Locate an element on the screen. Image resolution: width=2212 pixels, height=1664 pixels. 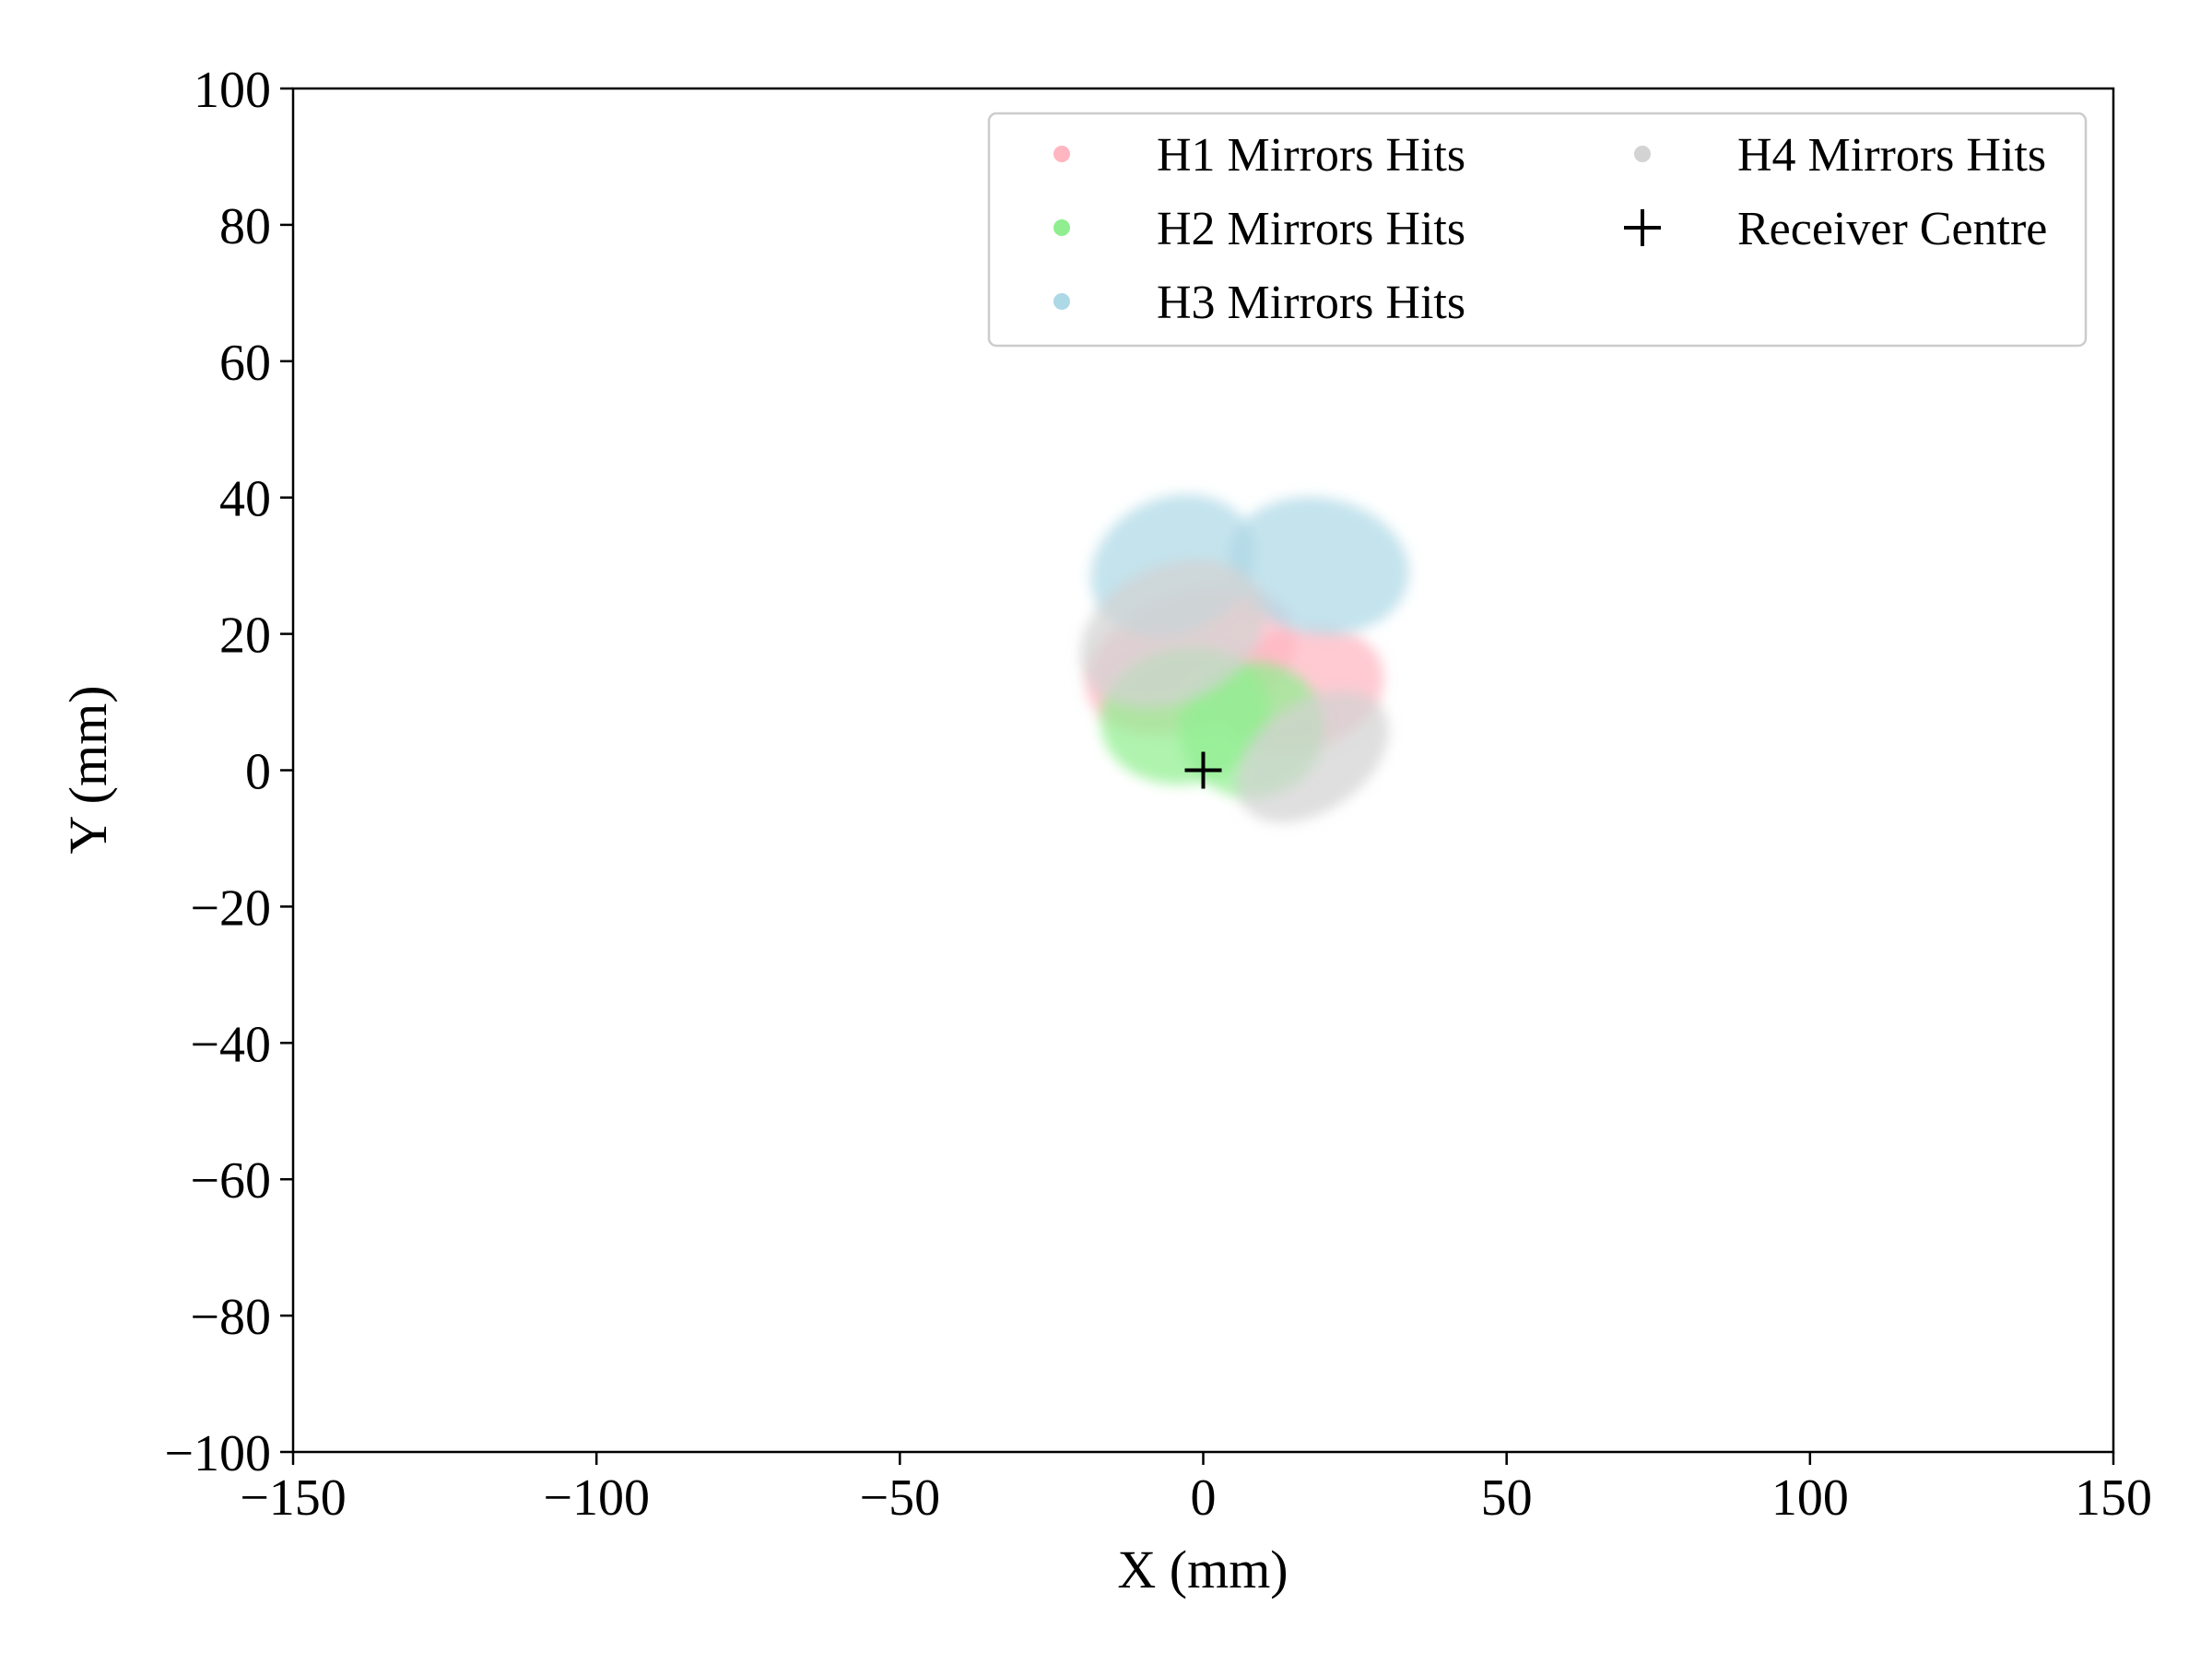
y-tick-label: −60 is located at coordinates (230, 1181).